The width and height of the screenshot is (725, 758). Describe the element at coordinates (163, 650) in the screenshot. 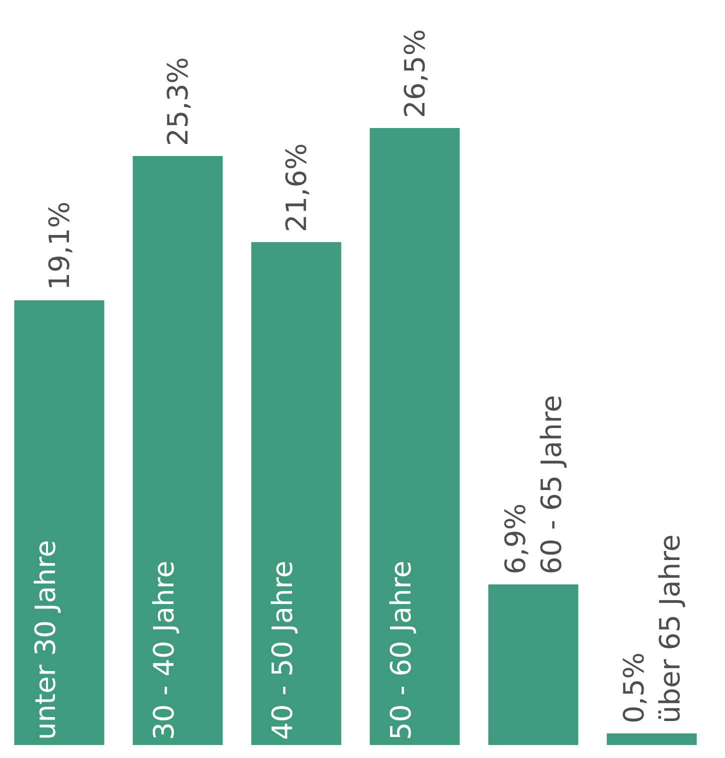

I see `x-tick-label: 30 - 40 Jahre` at that location.